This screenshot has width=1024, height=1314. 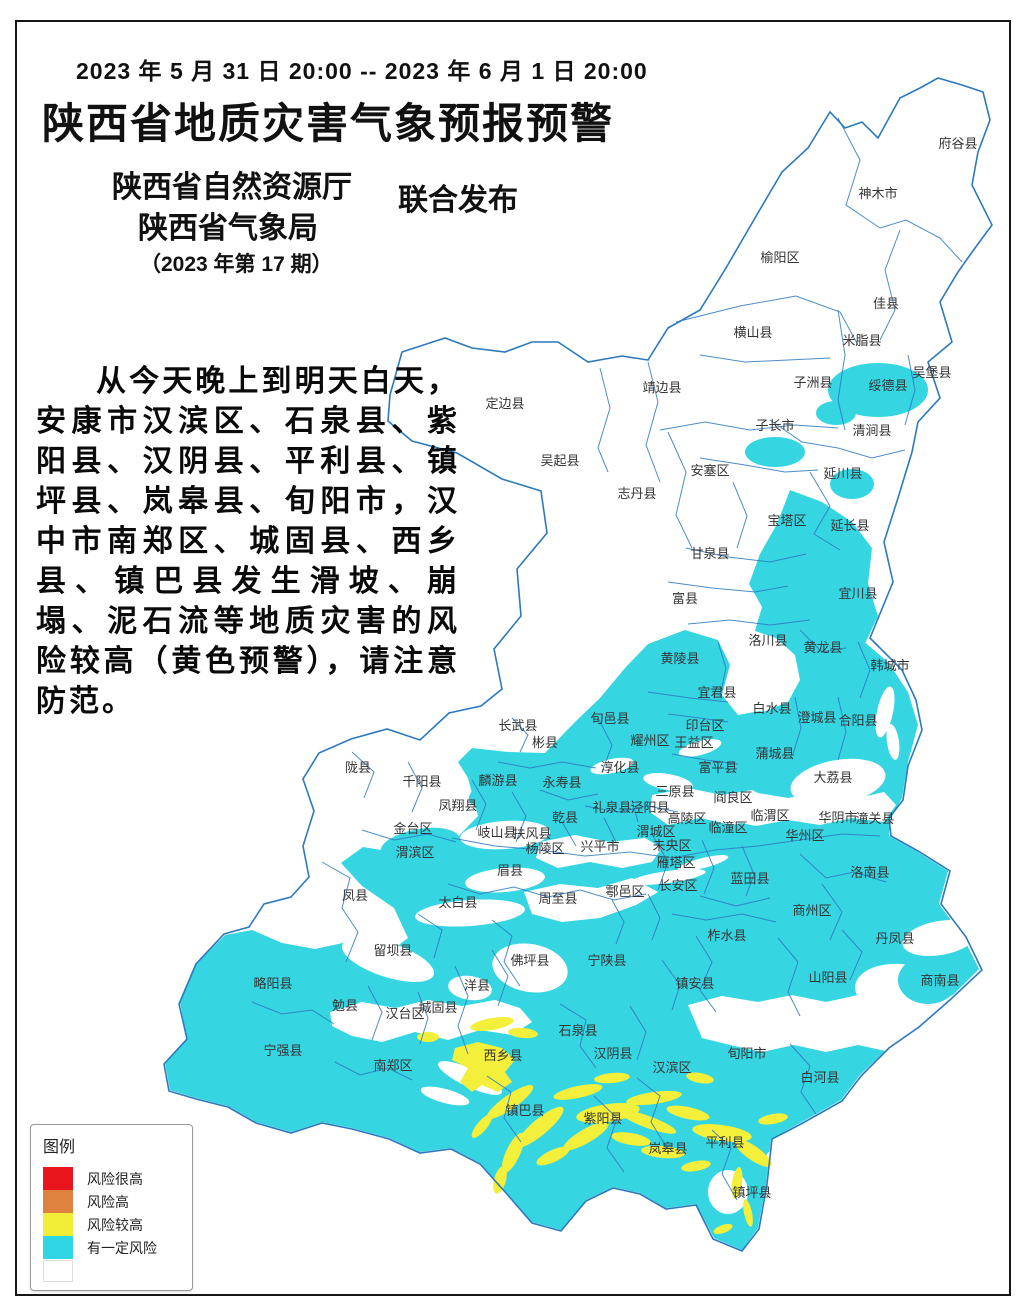 What do you see at coordinates (861, 340) in the screenshot?
I see `county-label: 米脂县` at bounding box center [861, 340].